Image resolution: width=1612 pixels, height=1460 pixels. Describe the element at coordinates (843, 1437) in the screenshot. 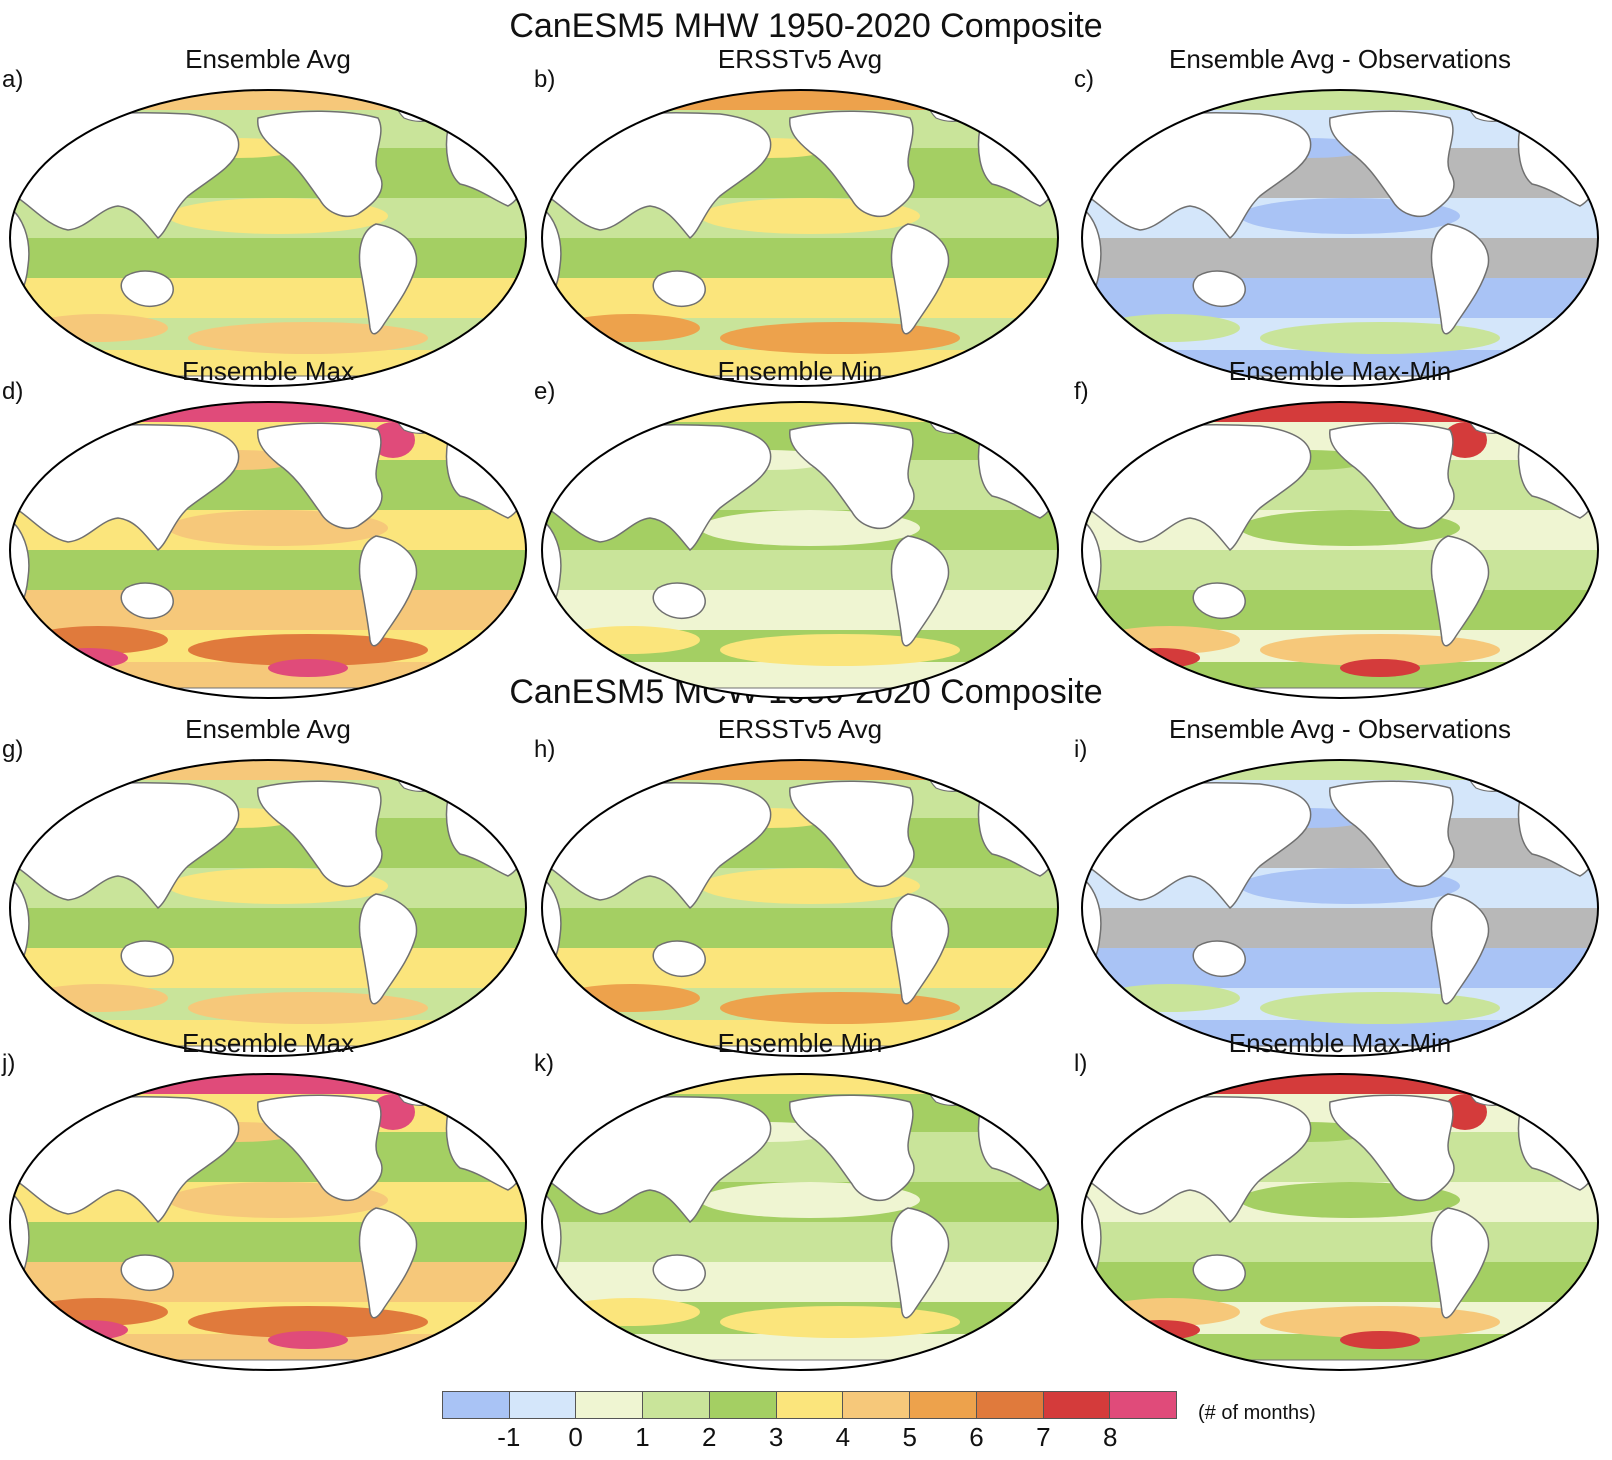

I see `colorbar-tick-label: 4` at that location.